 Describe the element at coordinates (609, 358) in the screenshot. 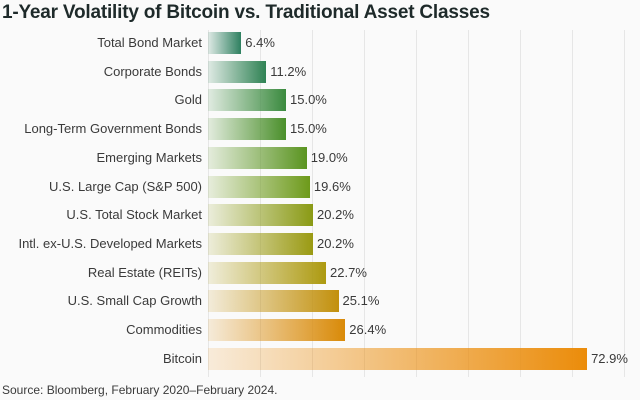

I see `value-label: 72.9%` at that location.